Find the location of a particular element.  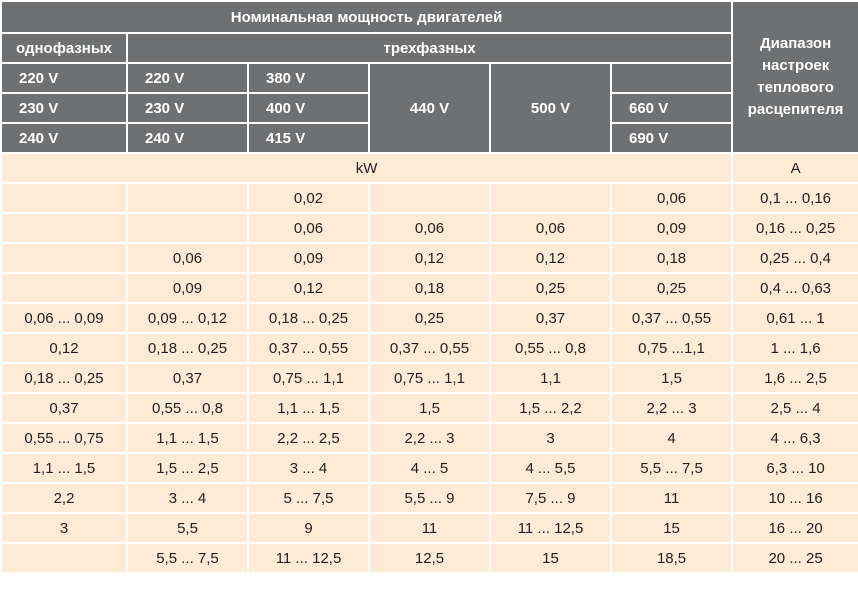

power-cell: 5,5 is located at coordinates (187, 528).